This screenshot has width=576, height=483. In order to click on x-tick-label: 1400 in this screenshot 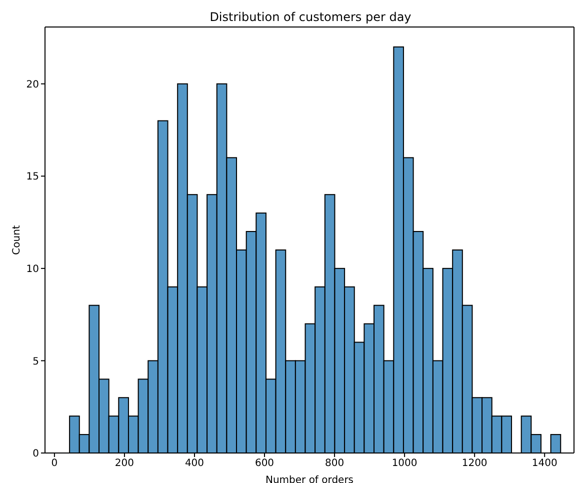, I will do `click(545, 464)`.